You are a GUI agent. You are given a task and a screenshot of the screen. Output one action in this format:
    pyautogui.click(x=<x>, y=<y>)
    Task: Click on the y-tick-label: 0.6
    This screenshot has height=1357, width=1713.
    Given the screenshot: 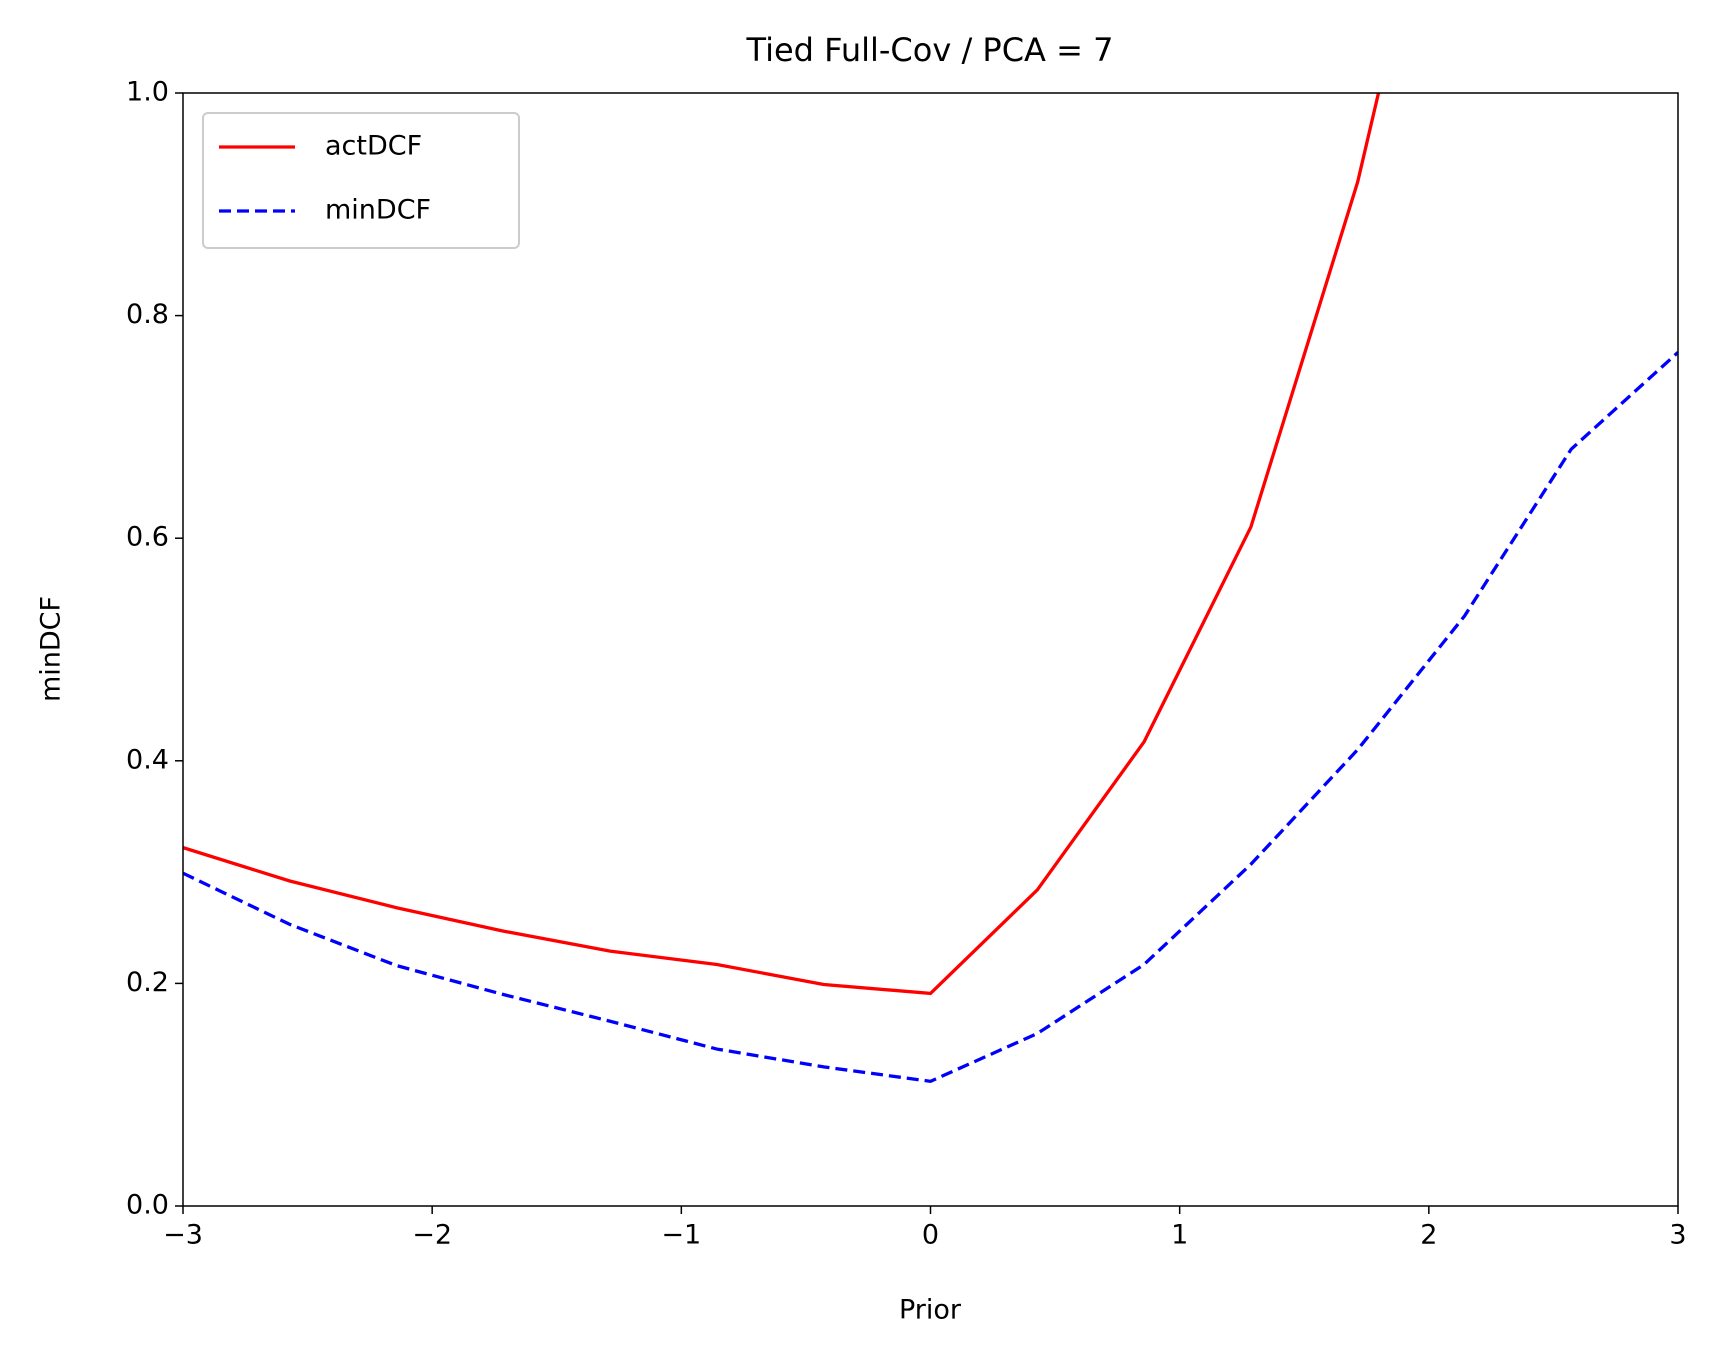 What is the action you would take?
    pyautogui.click(x=147, y=537)
    